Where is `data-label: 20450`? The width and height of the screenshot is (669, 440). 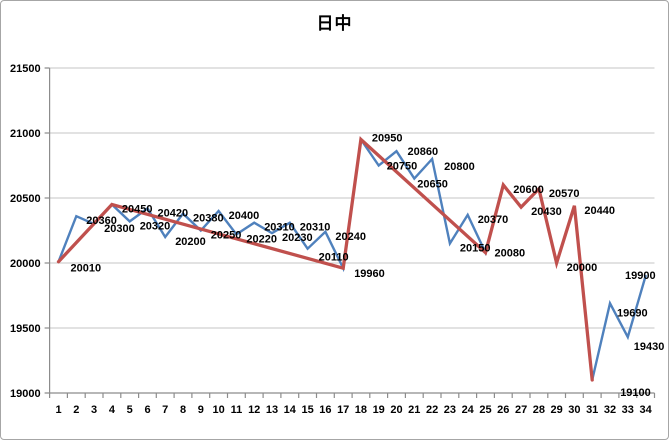
data-label: 20450 is located at coordinates (137, 210).